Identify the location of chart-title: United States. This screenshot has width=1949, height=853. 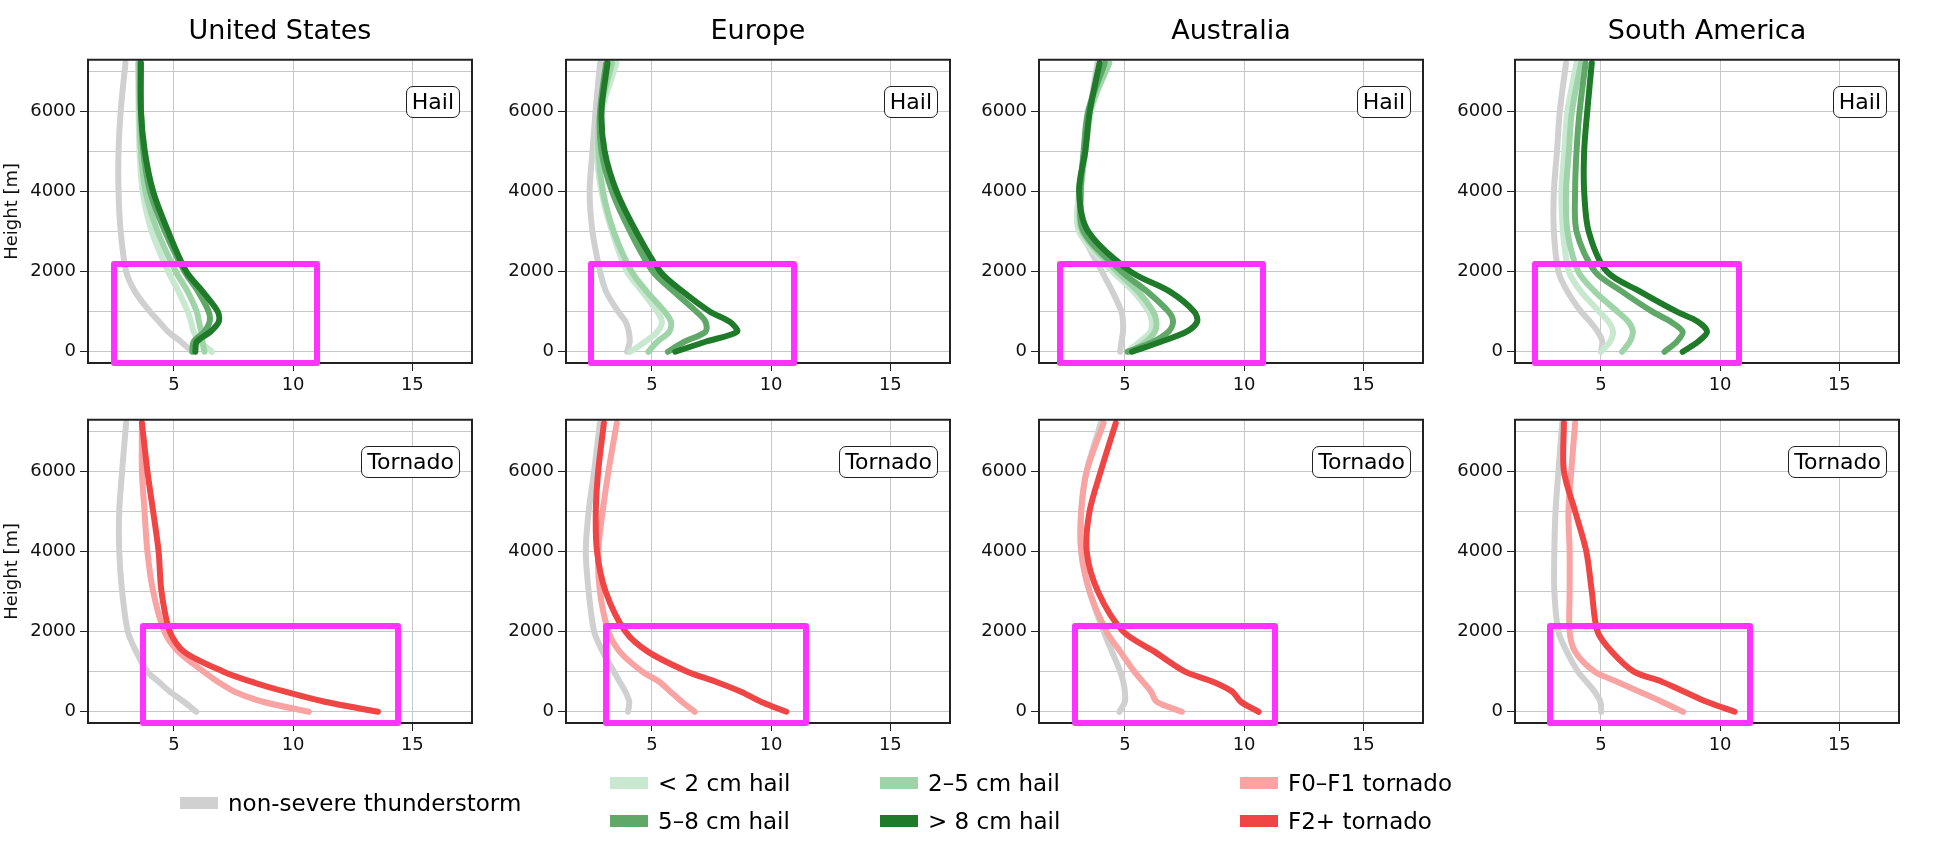
(280, 29).